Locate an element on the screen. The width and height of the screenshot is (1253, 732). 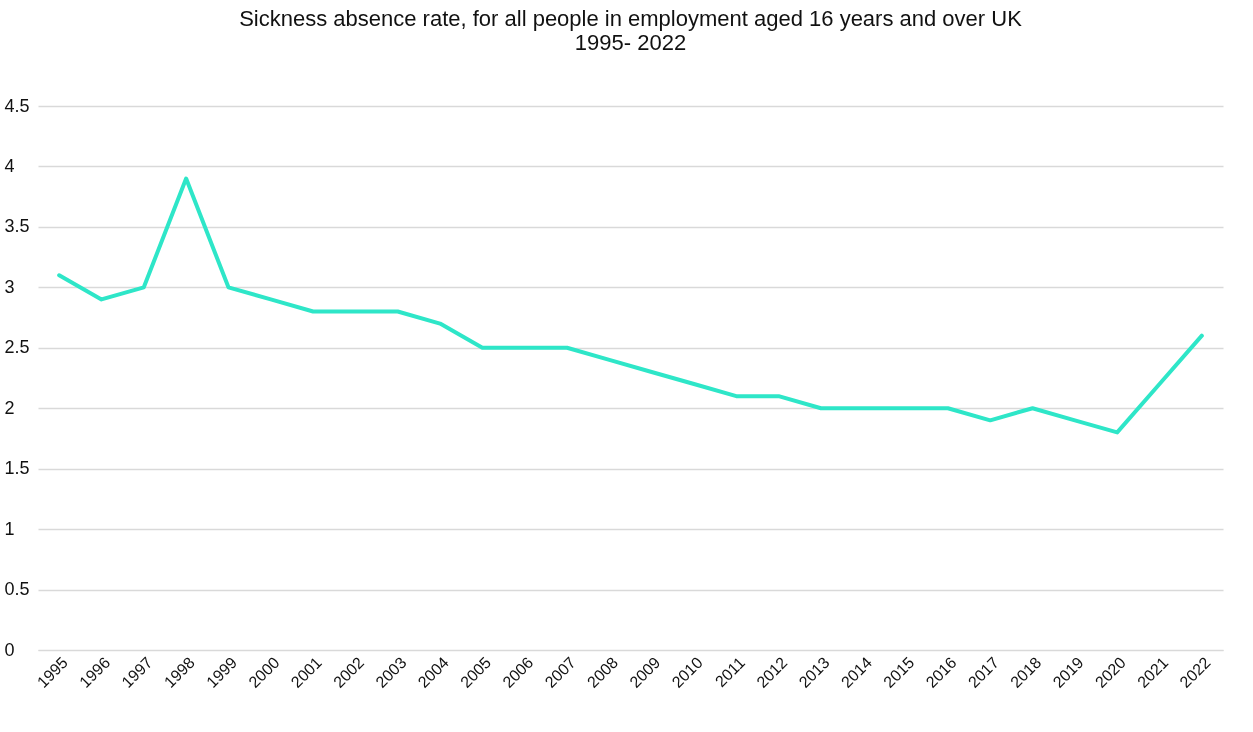
y-tick-label: 0 is located at coordinates (9, 649).